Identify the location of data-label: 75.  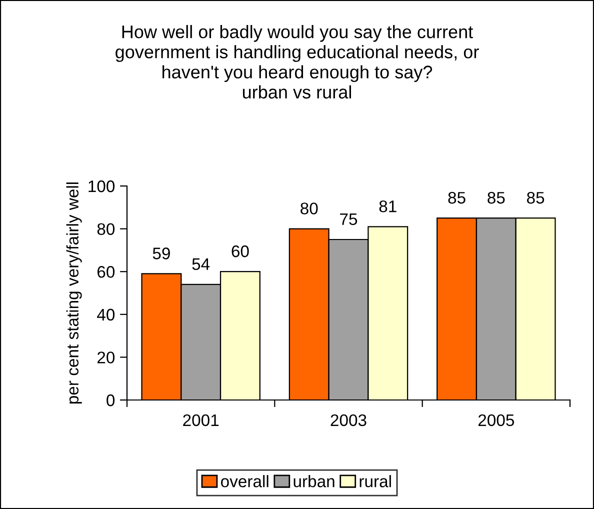
(349, 219).